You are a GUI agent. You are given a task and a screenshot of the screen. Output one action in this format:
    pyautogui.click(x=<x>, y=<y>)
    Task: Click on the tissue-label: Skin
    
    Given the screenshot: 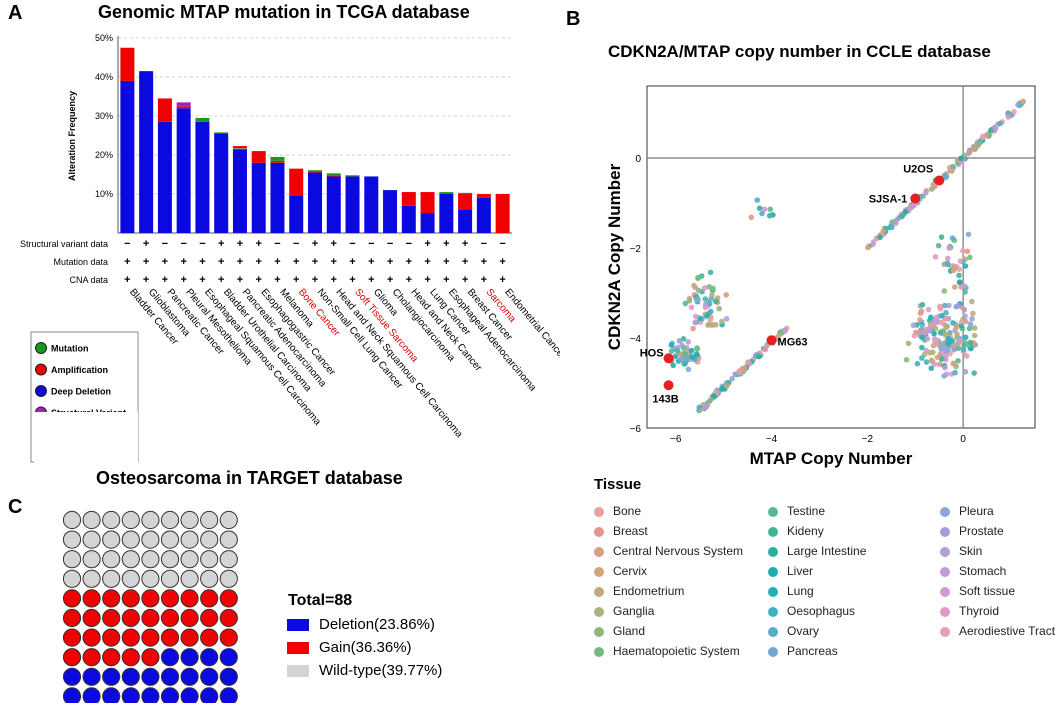 What is the action you would take?
    pyautogui.click(x=971, y=551)
    